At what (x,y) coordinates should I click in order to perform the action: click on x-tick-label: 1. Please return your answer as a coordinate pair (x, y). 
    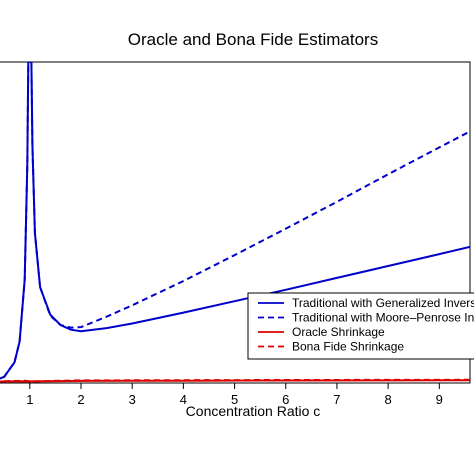
    Looking at the image, I should click on (29, 399).